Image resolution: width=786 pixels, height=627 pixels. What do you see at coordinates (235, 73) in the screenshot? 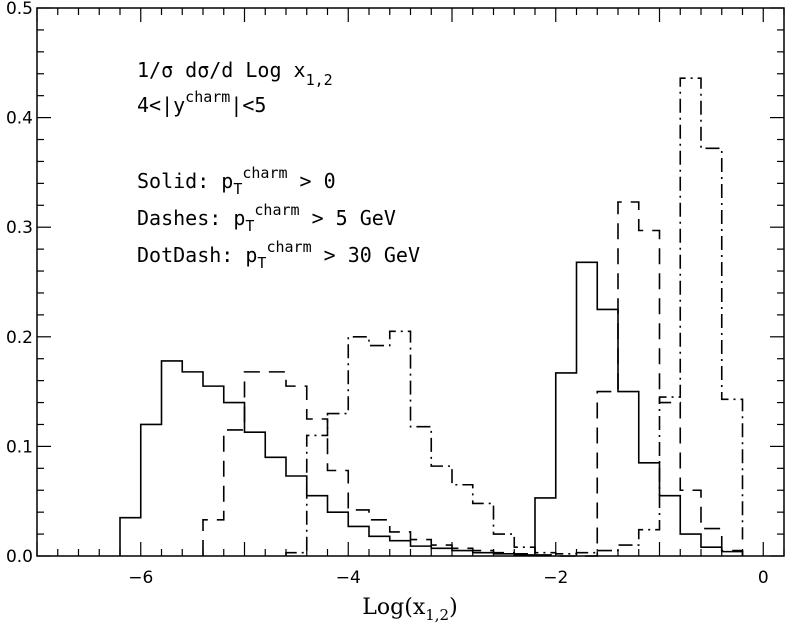
I see `annotation-formula: 1/σ dσ/d Log x1,2` at bounding box center [235, 73].